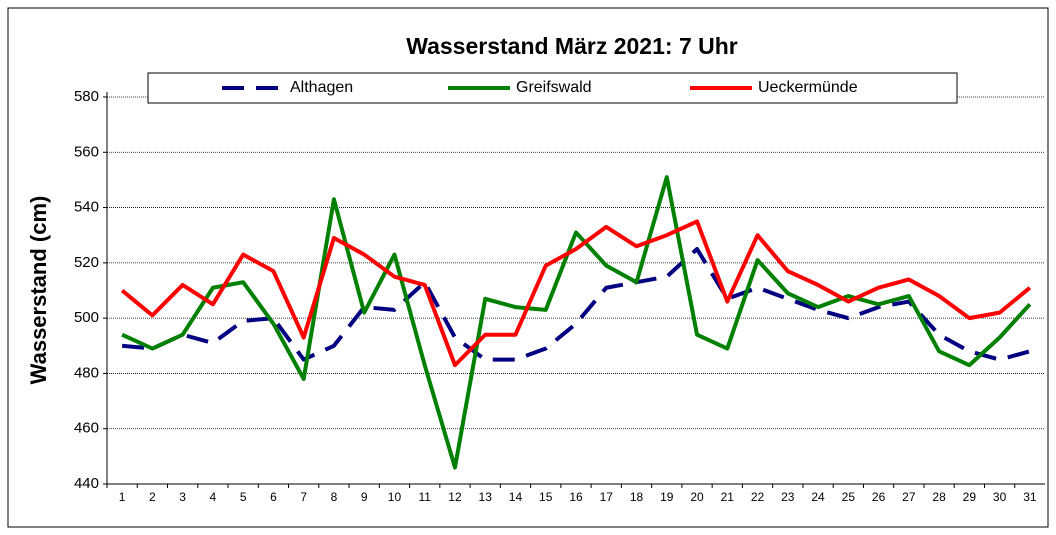 The width and height of the screenshot is (1056, 535). I want to click on x-tick-label: 21, so click(728, 497).